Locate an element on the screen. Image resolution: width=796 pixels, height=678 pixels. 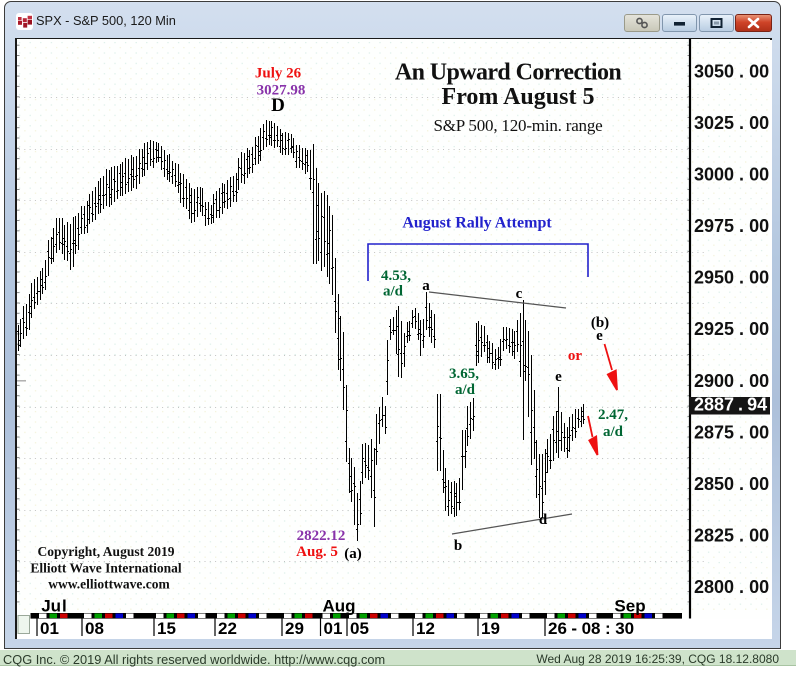
svg-text:2800.00: 2800. 00 is located at coordinates (731, 587).